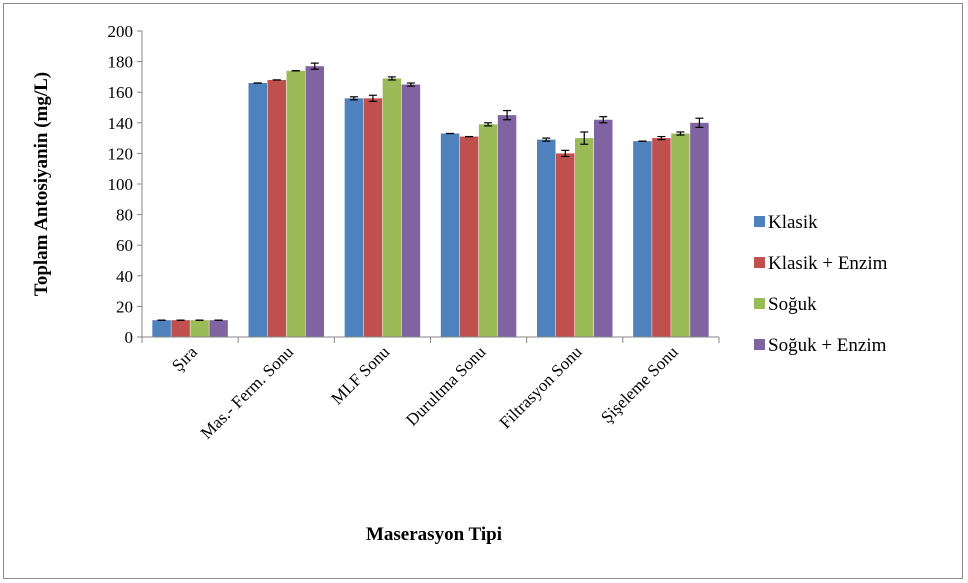 This screenshot has width=968, height=583. Describe the element at coordinates (793, 222) in the screenshot. I see `legend-label: Klasik` at that location.